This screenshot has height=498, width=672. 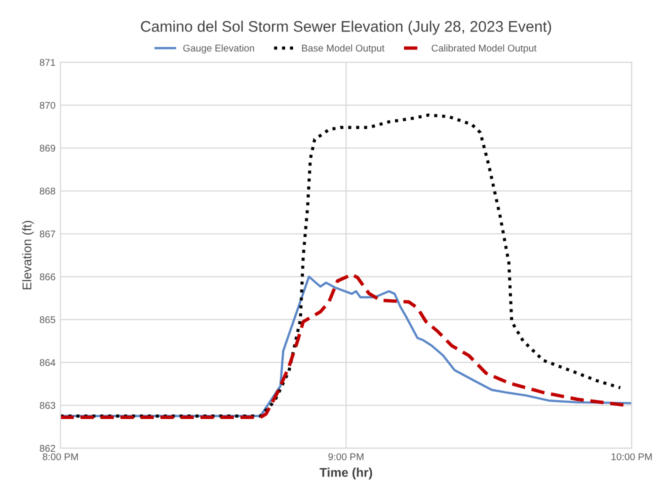 What do you see at coordinates (28, 255) in the screenshot?
I see `y-axis-title: Elevation (ft)` at bounding box center [28, 255].